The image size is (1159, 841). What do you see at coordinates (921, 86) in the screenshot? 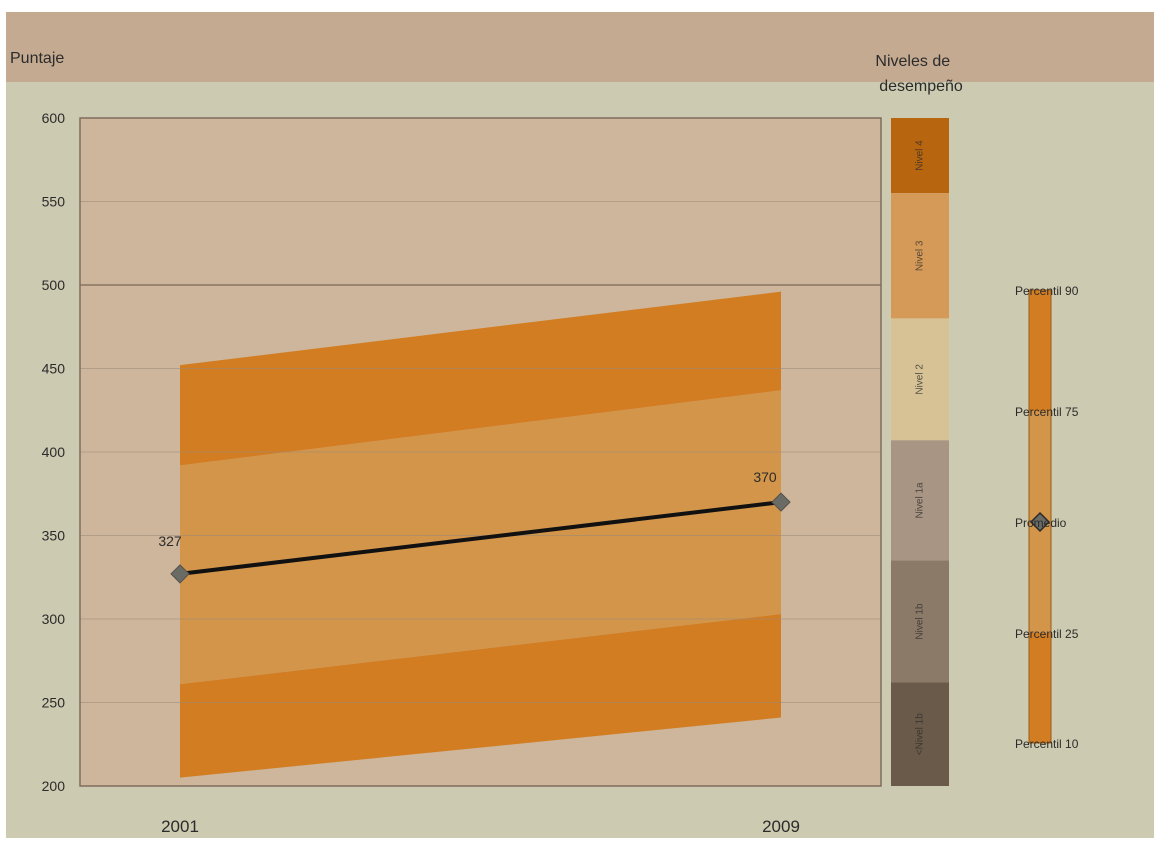
I see `levels-title-line-2: desempeño` at bounding box center [921, 86].